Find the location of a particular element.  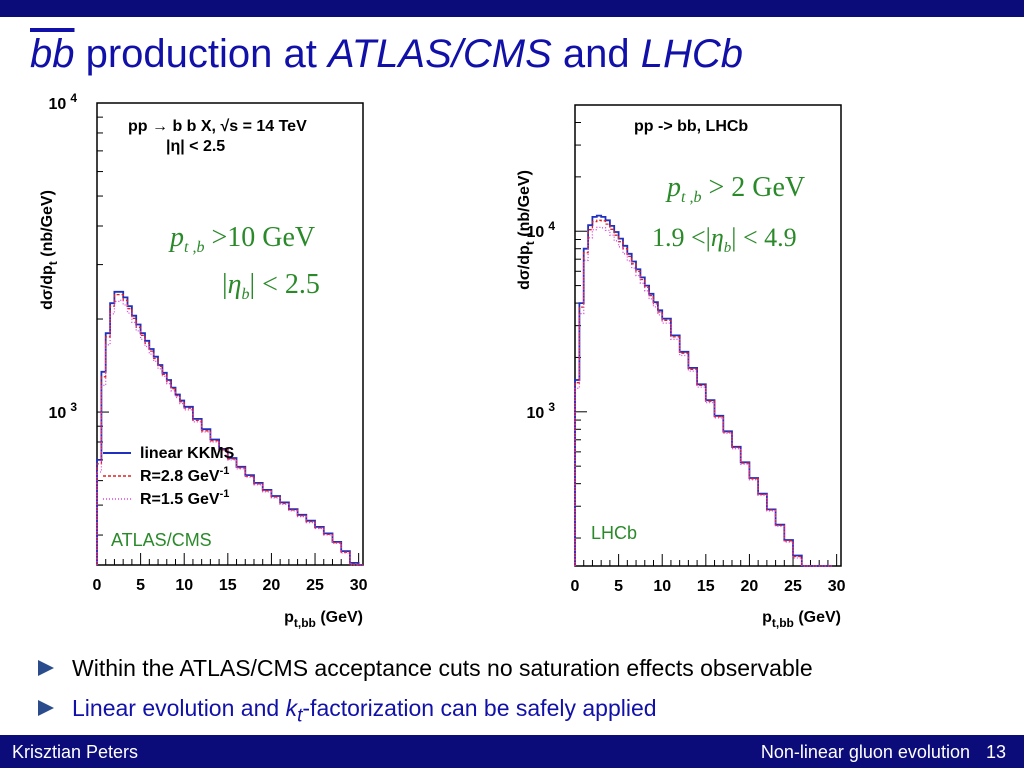

title-text-1: production at is located at coordinates (201, 54).